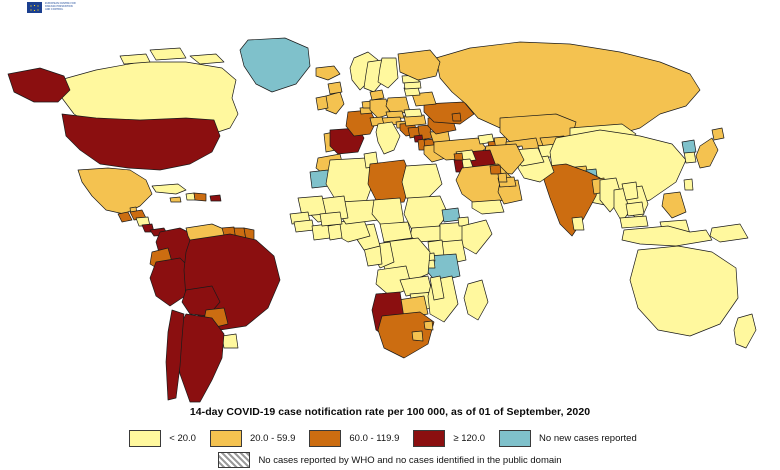 Image resolution: width=780 pixels, height=470 pixels. I want to click on country-mexico, so click(115, 191).